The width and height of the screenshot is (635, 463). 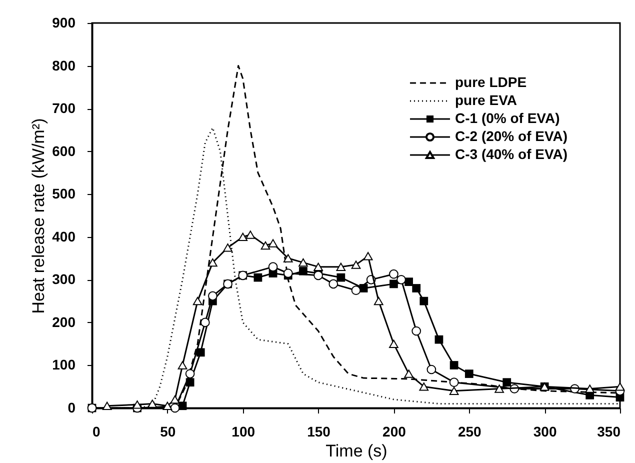 I want to click on legend-label: C-1 (0% of EVA), so click(x=507, y=118).